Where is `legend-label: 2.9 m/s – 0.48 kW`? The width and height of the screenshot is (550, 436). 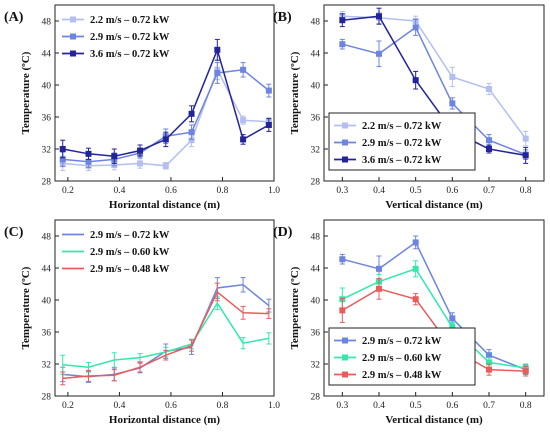
legend-label: 2.9 m/s – 0.48 kW is located at coordinates (130, 269).